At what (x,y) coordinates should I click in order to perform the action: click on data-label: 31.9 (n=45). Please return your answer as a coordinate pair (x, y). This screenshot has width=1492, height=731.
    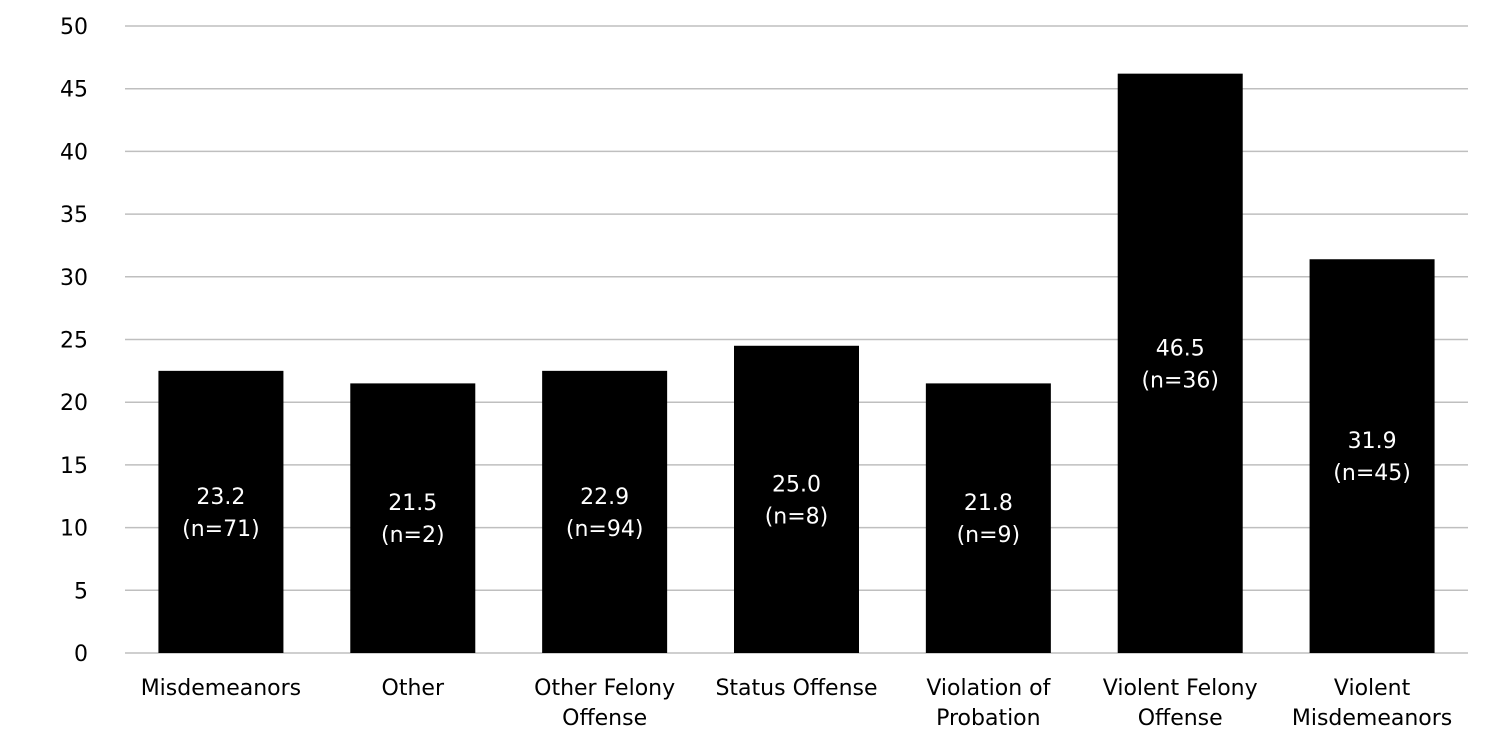
    Looking at the image, I should click on (1372, 457).